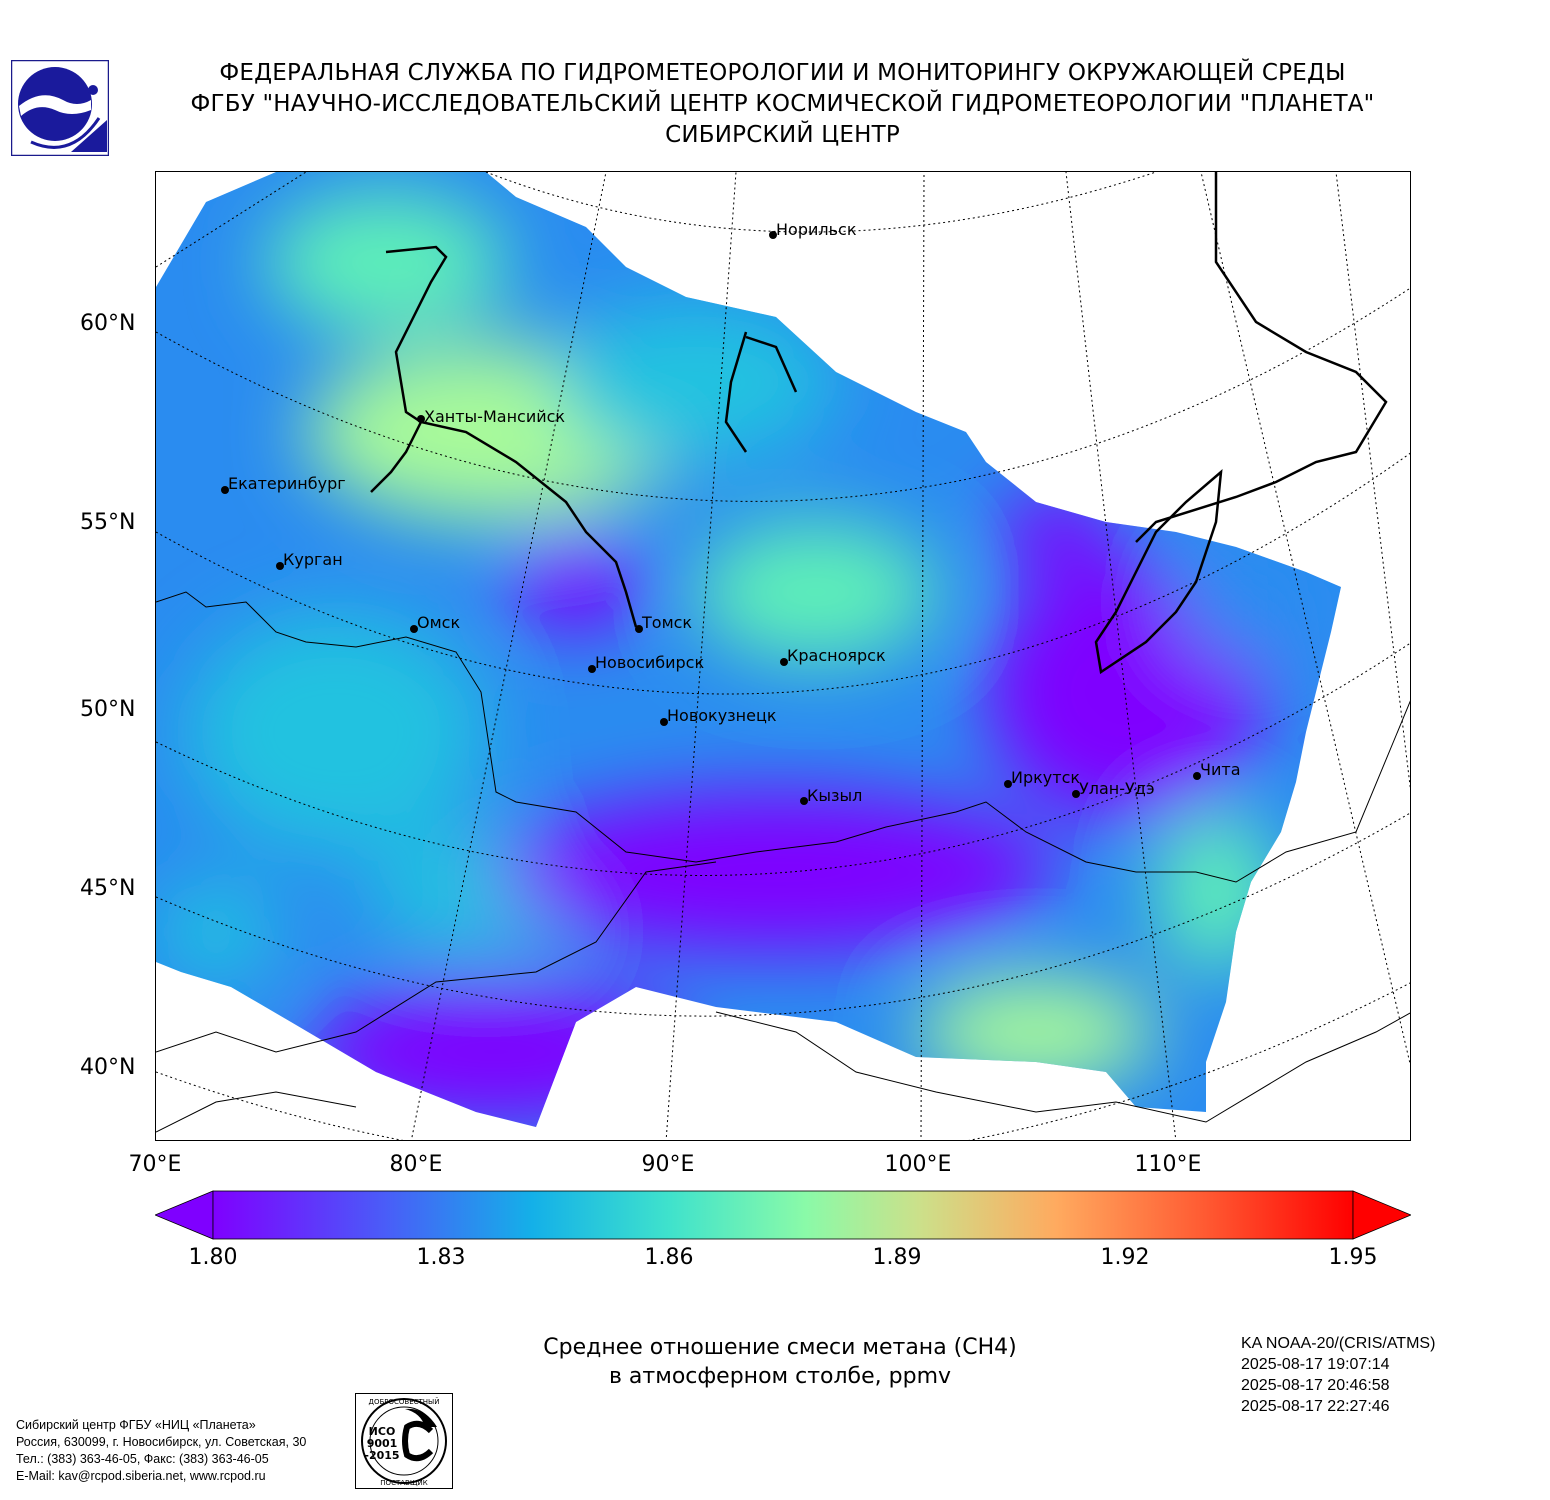 The height and width of the screenshot is (1500, 1550). Describe the element at coordinates (441, 1257) in the screenshot. I see `colorbar-tick: 1.83` at that location.